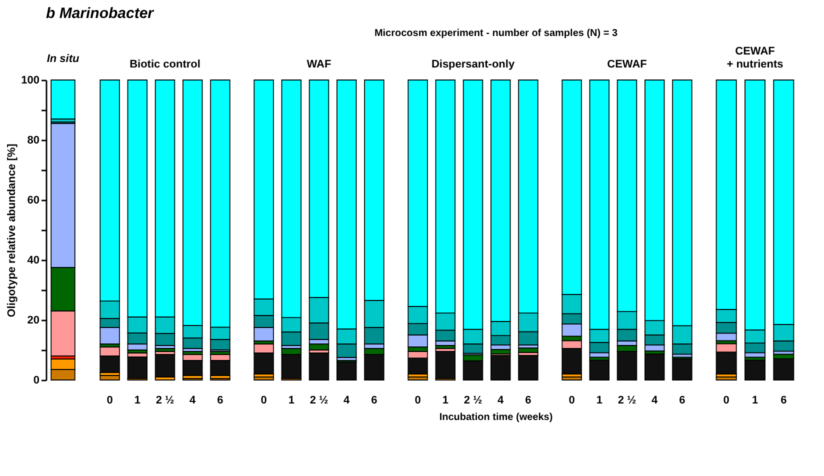  I want to click on text: Incubation time (weeks), so click(496, 417).